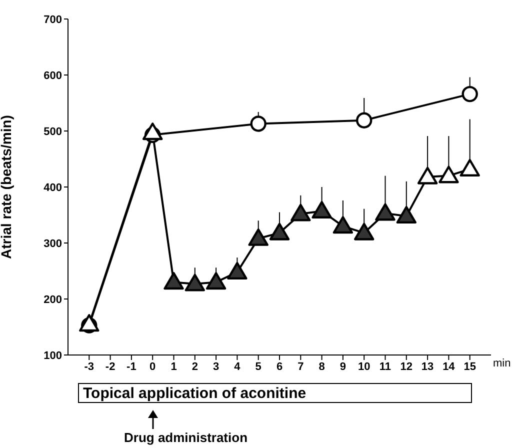  What do you see at coordinates (301, 366) in the screenshot?
I see `x-tick-label: 7` at bounding box center [301, 366].